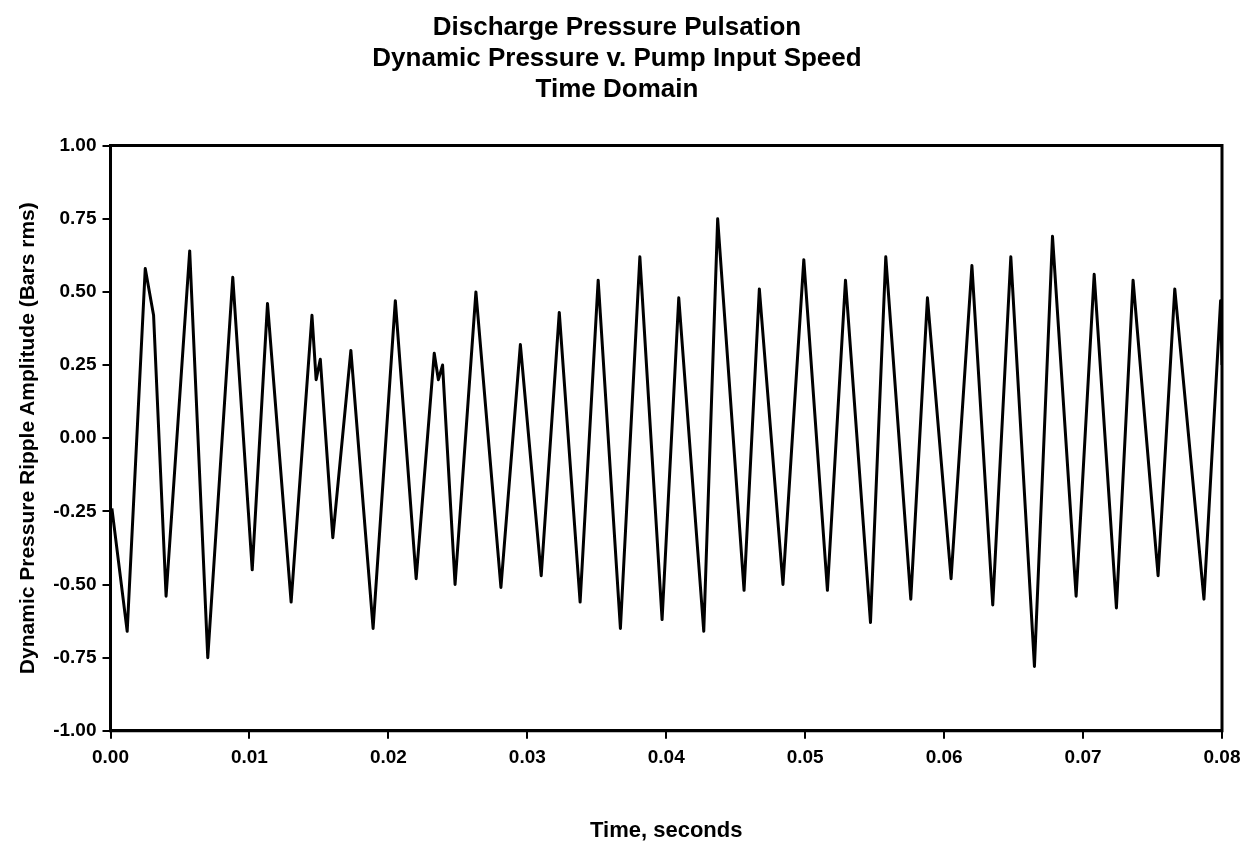  What do you see at coordinates (78, 144) in the screenshot?
I see `y-tick-label: 1.00` at bounding box center [78, 144].